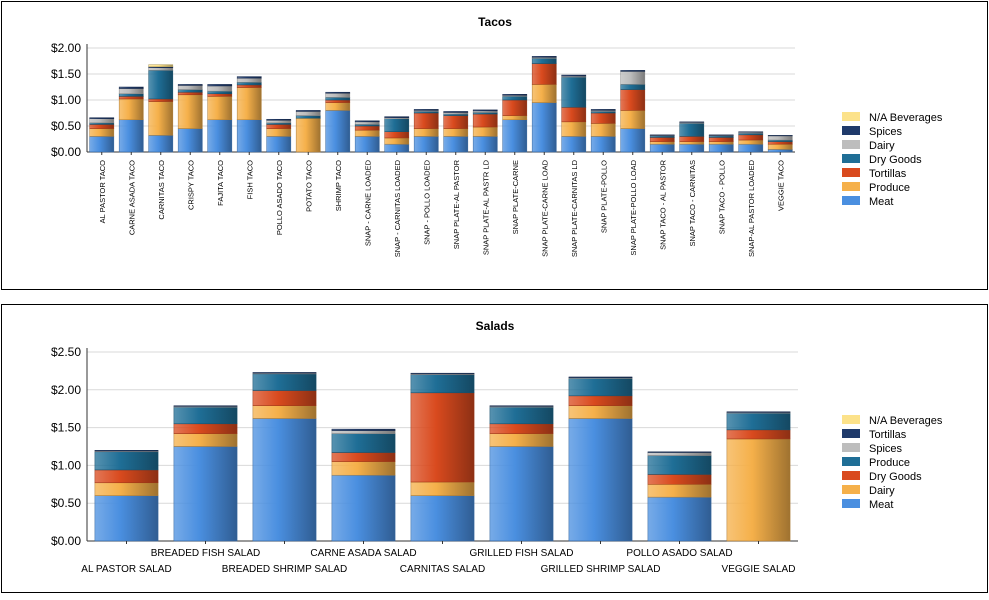 The image size is (989, 600). I want to click on x-category-label: POTATO TACO, so click(308, 186).